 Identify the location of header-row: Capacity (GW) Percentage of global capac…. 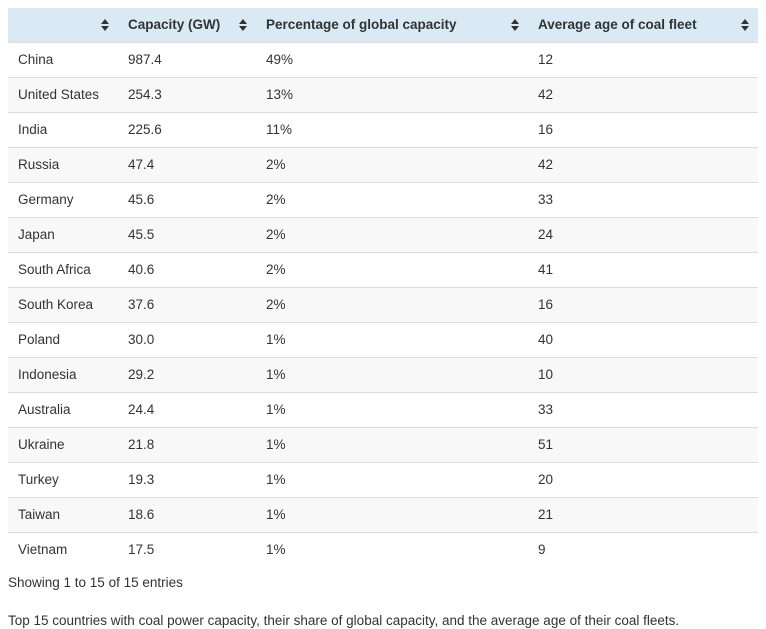
(383, 25).